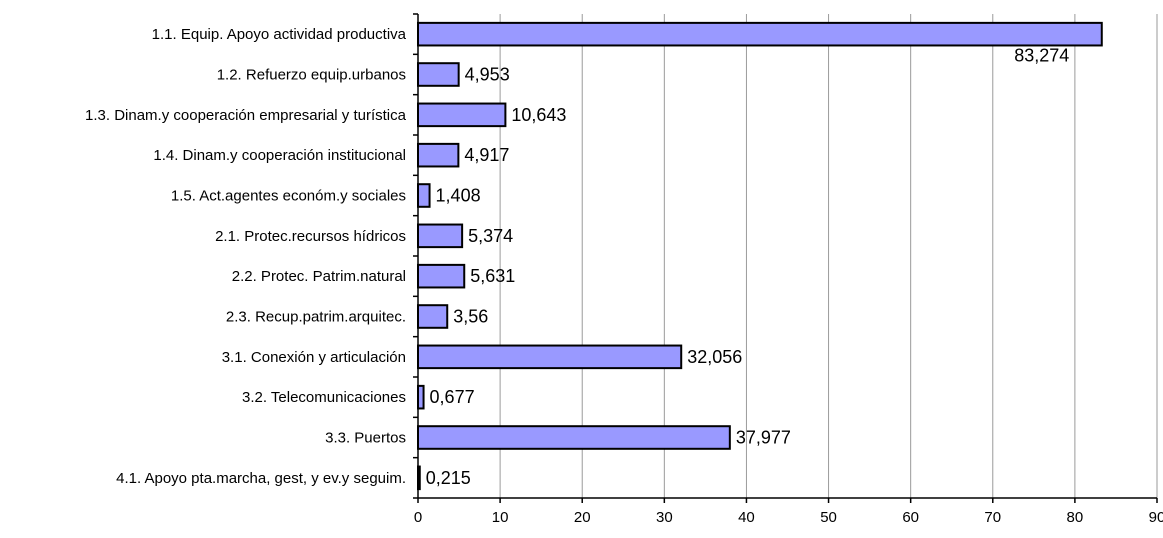 Image resolution: width=1163 pixels, height=538 pixels. I want to click on x-tick-label: 30, so click(664, 517).